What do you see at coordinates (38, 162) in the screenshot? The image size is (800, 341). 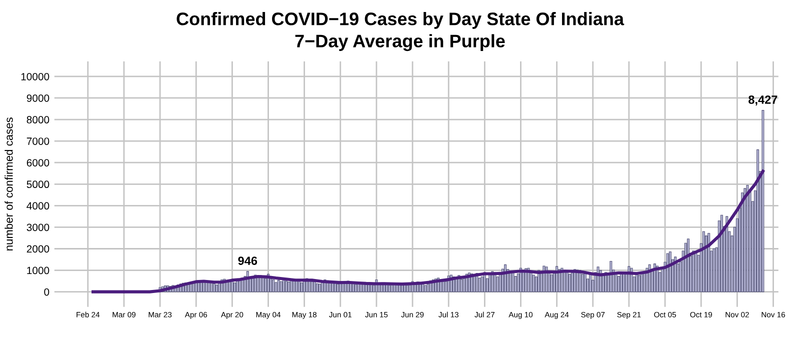 I see `y-tick-label: 6000` at bounding box center [38, 162].